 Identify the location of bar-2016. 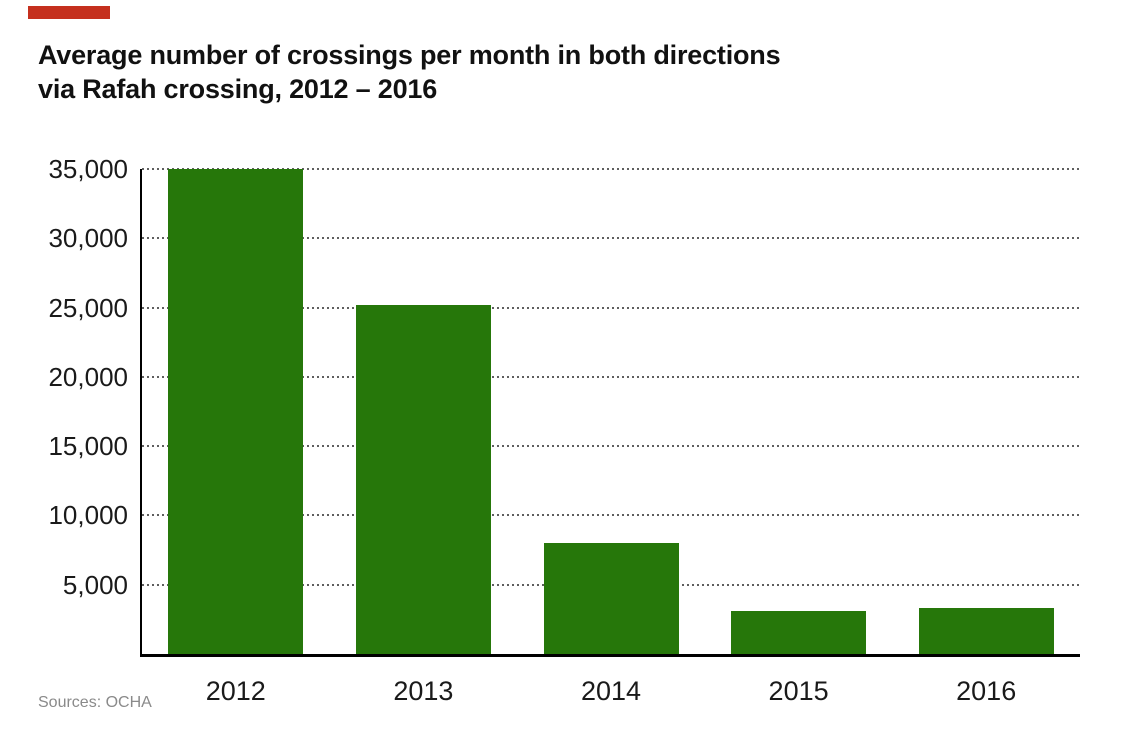
(986, 631).